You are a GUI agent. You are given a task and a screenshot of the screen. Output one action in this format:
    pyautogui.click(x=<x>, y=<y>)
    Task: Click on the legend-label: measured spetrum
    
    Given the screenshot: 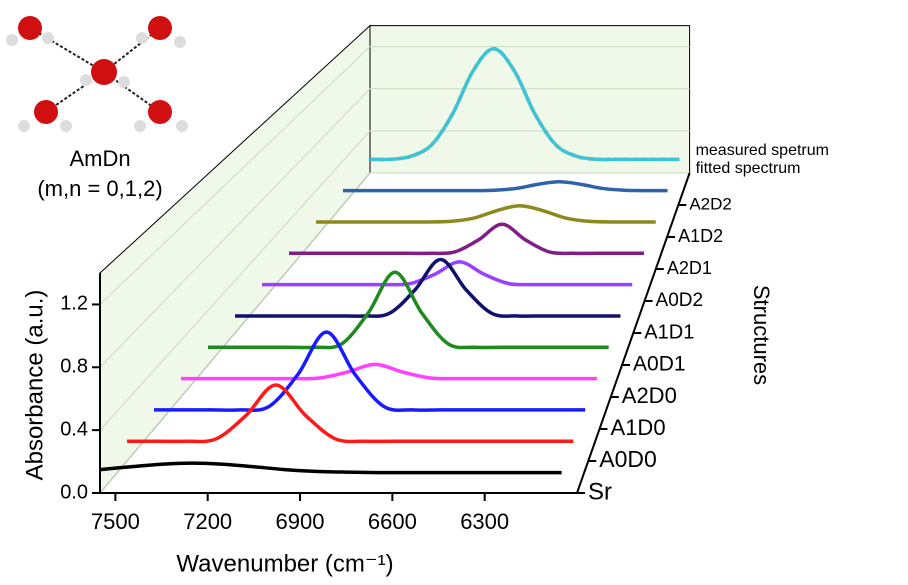 What is the action you would take?
    pyautogui.click(x=762, y=150)
    